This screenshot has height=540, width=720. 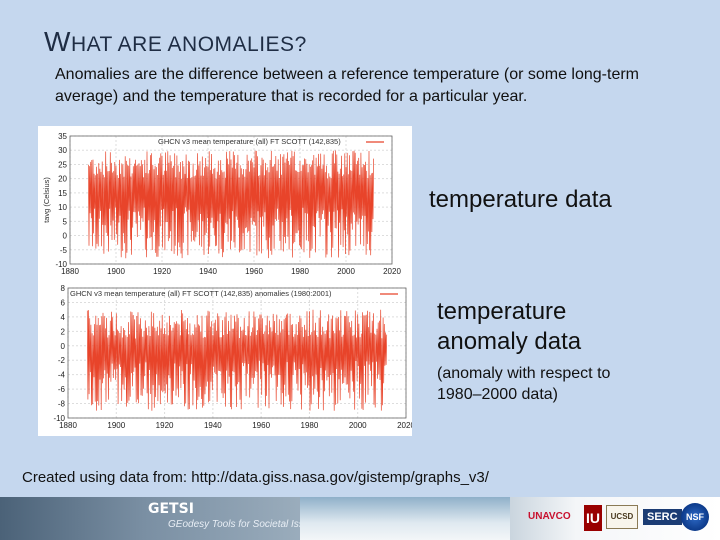 I want to click on temperature-data-label: temperature data, so click(x=520, y=199).